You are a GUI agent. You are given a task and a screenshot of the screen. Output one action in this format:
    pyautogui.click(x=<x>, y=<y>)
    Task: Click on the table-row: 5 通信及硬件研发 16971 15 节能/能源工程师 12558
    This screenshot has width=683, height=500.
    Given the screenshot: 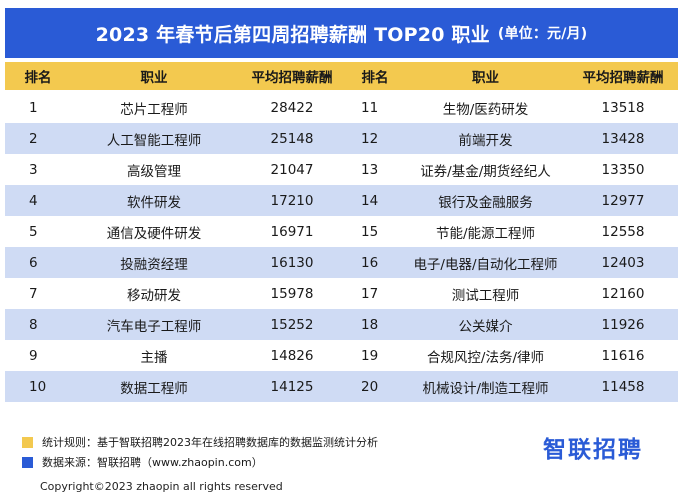 What is the action you would take?
    pyautogui.click(x=341, y=231)
    